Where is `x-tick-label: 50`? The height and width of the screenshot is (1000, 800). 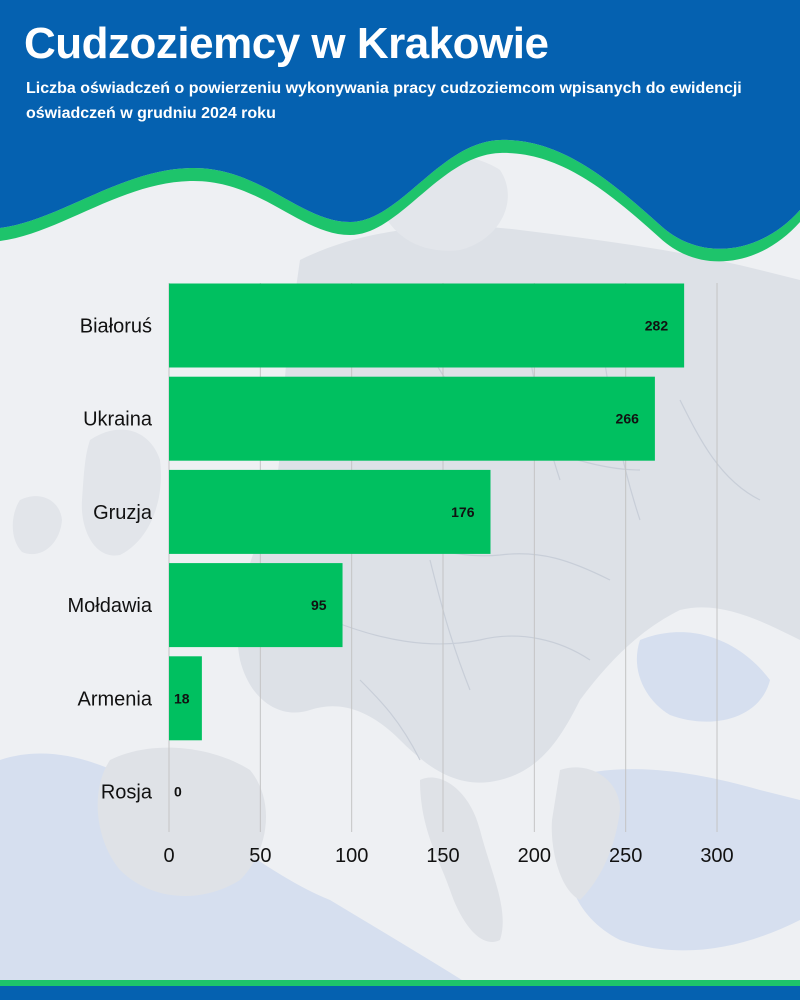
x-tick-label: 50 is located at coordinates (260, 856).